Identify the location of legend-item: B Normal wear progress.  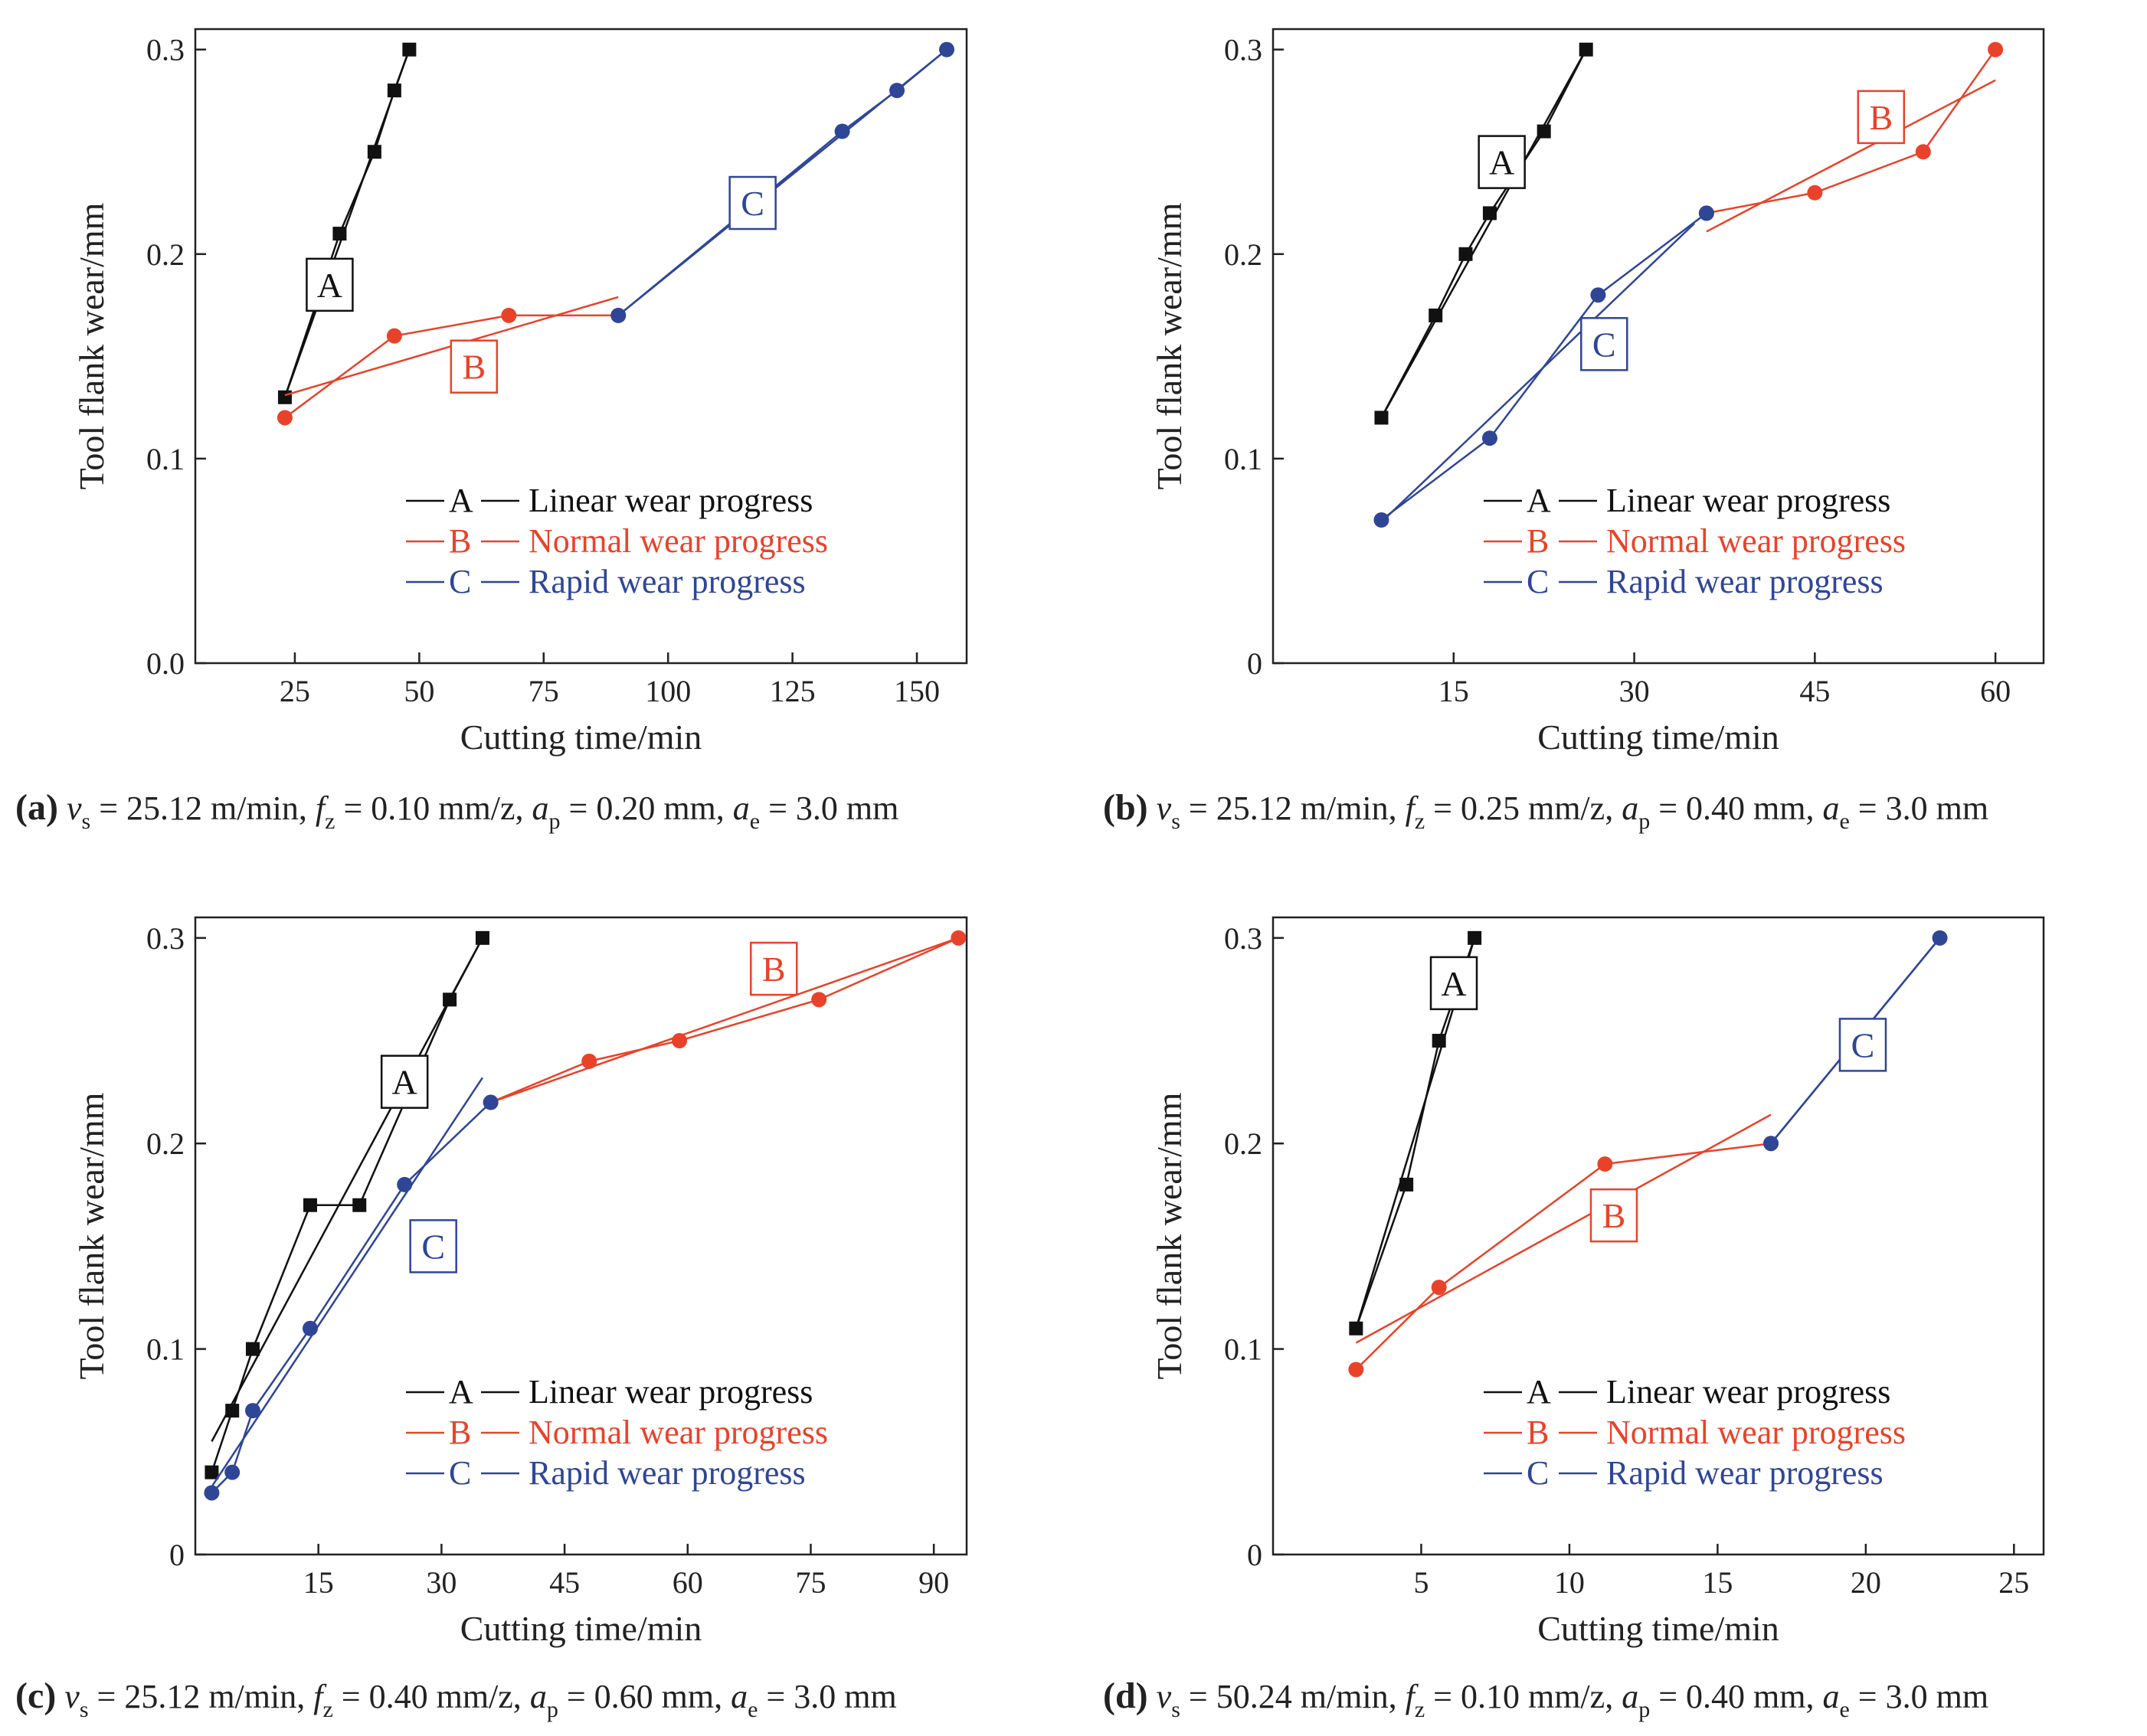
(1695, 541).